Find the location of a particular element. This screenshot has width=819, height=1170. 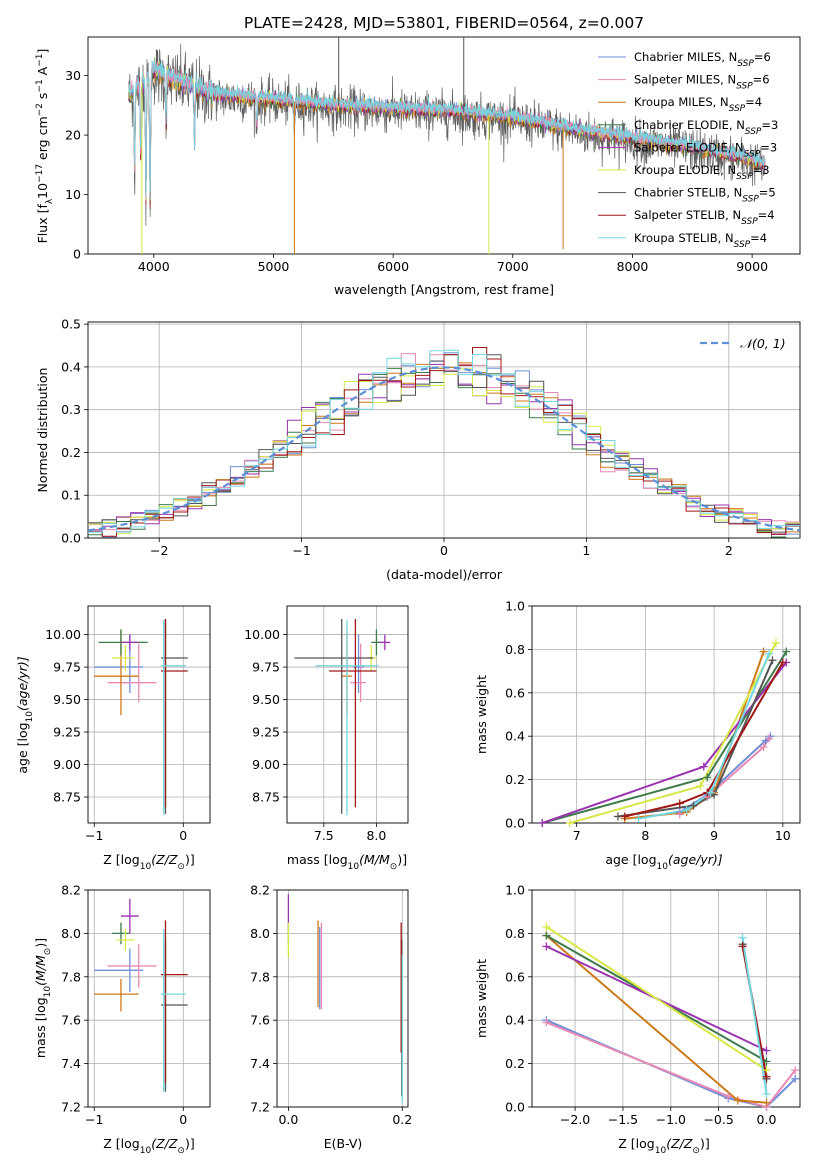

x-axis-label-part: wavelength [Angstrom, rest frame] is located at coordinates (444, 289).